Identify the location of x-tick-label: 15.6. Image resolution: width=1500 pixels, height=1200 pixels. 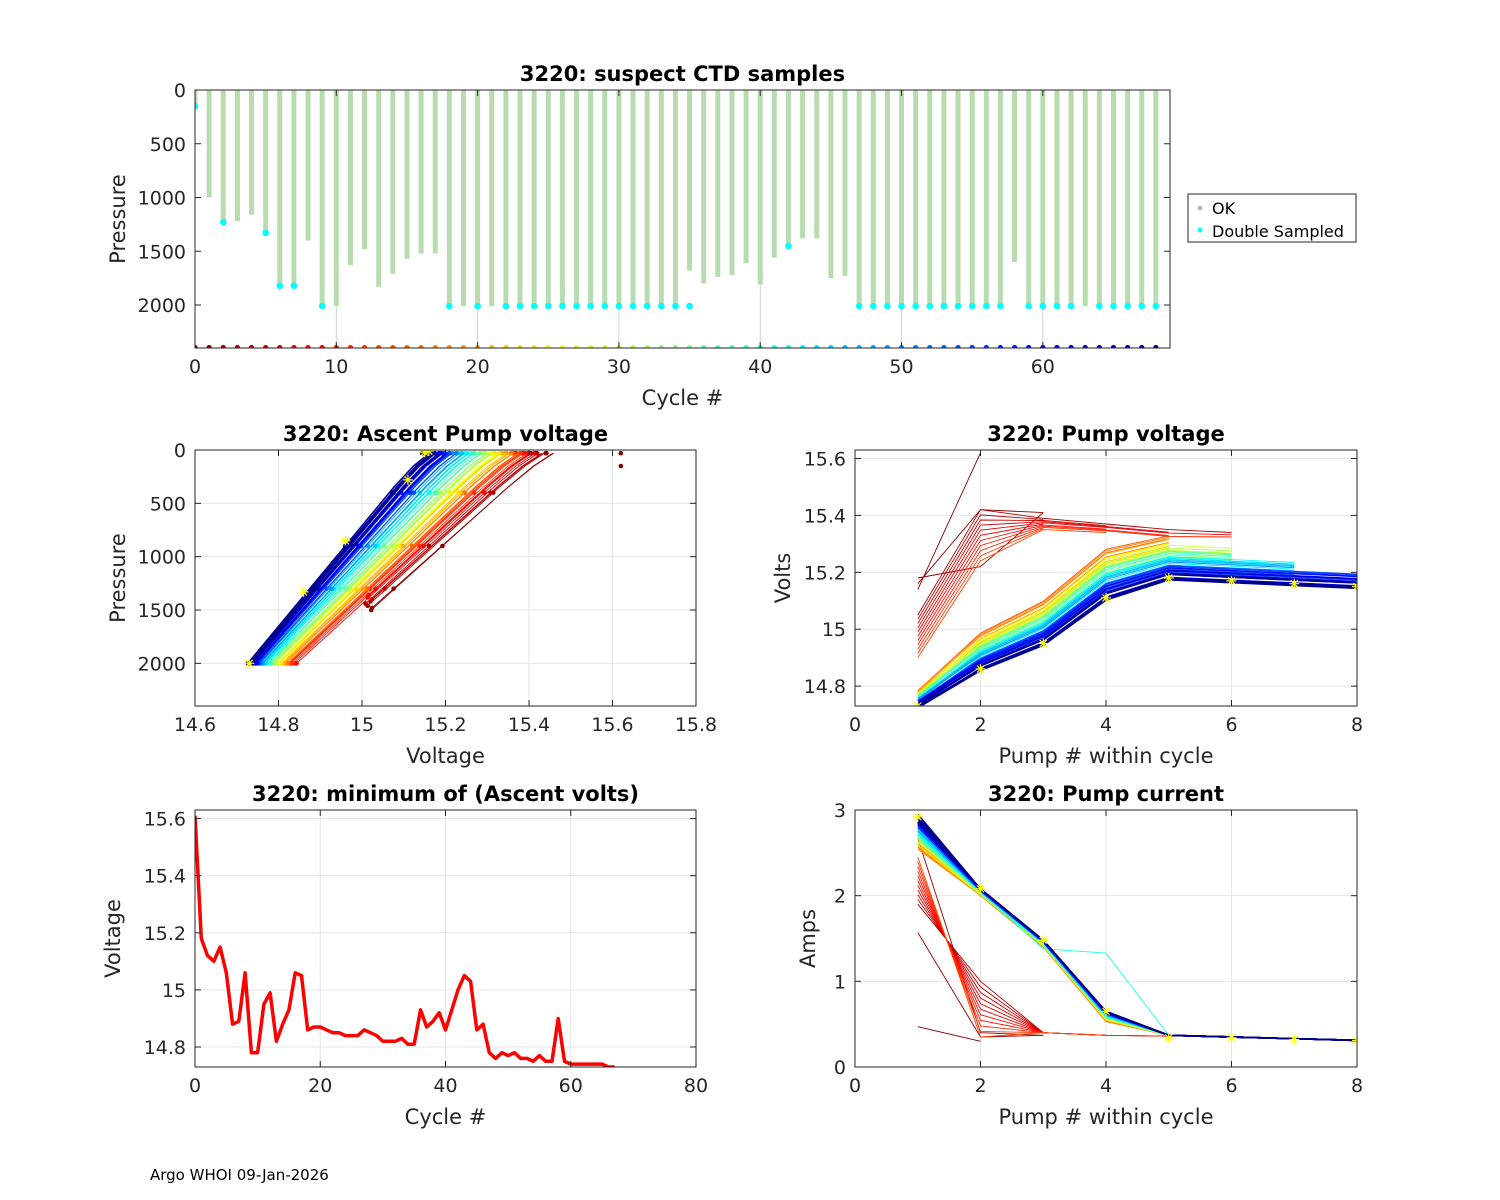
(612, 725).